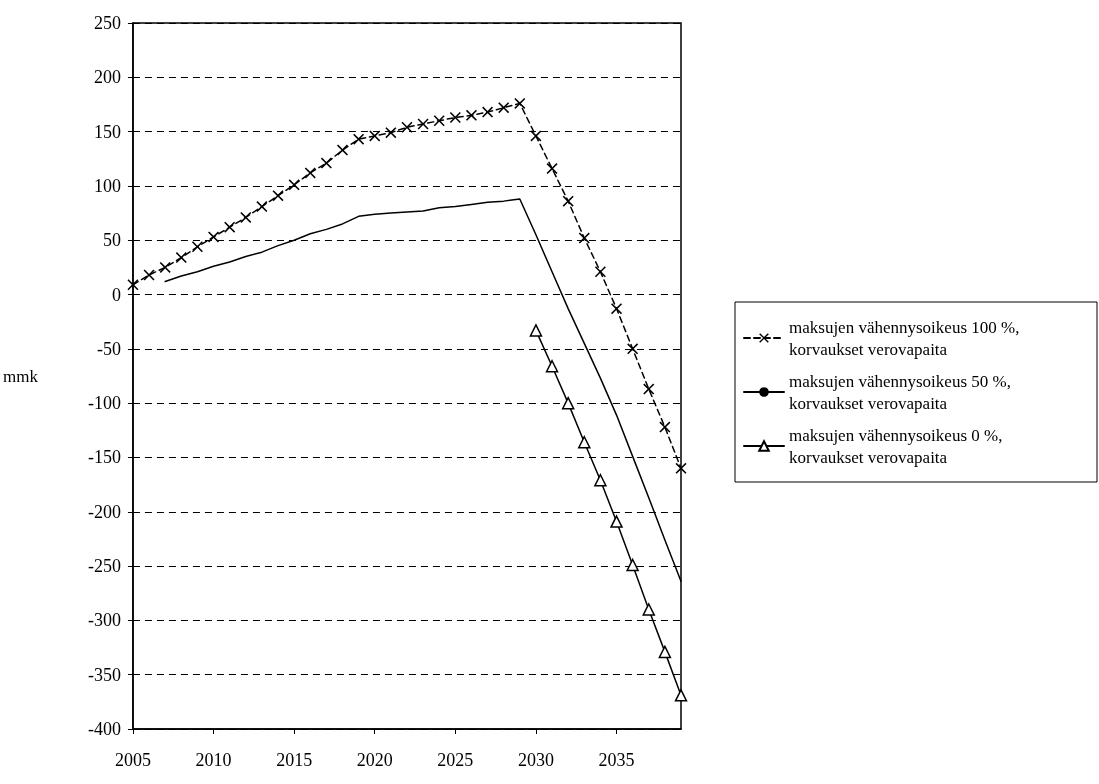 This screenshot has width=1099, height=784. Describe the element at coordinates (104, 674) in the screenshot. I see `y-tick-label: -350` at that location.